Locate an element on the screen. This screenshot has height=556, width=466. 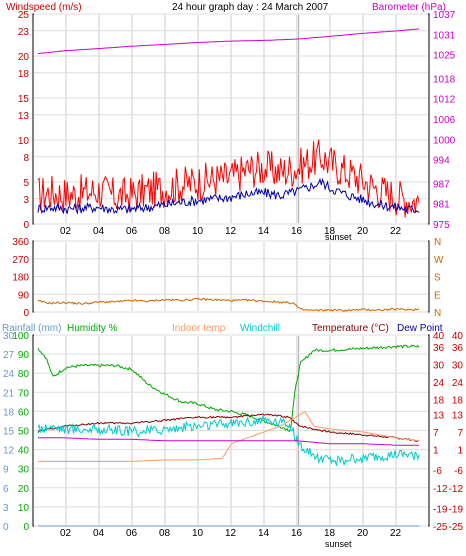
y-tick-label: 1025 is located at coordinates (444, 56).